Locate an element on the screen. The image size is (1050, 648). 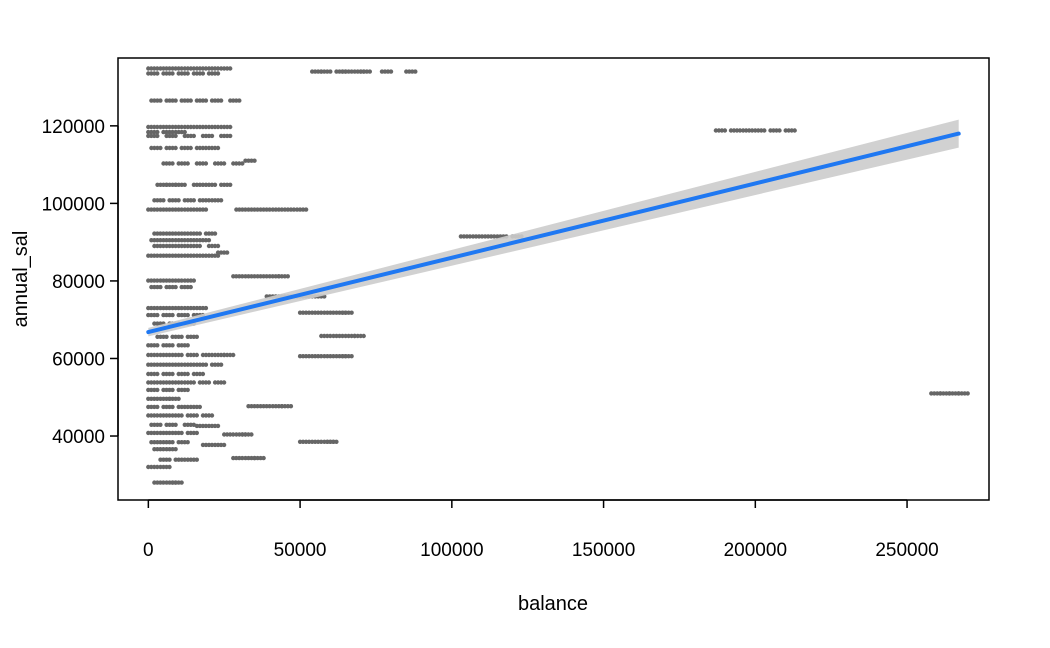
y-tick-label: 100000 is located at coordinates (73, 204).